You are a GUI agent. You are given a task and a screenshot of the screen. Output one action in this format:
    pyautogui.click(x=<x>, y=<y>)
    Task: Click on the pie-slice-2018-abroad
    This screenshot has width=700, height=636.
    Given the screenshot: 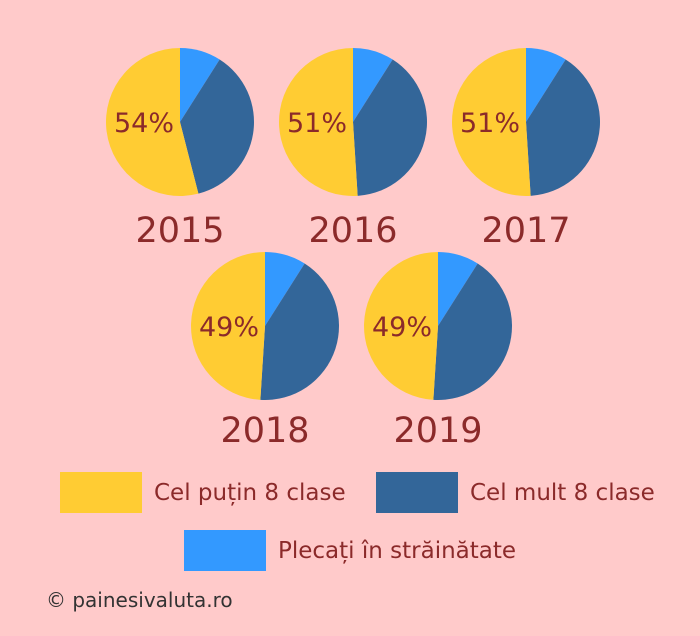 What is the action you would take?
    pyautogui.click(x=285, y=289)
    